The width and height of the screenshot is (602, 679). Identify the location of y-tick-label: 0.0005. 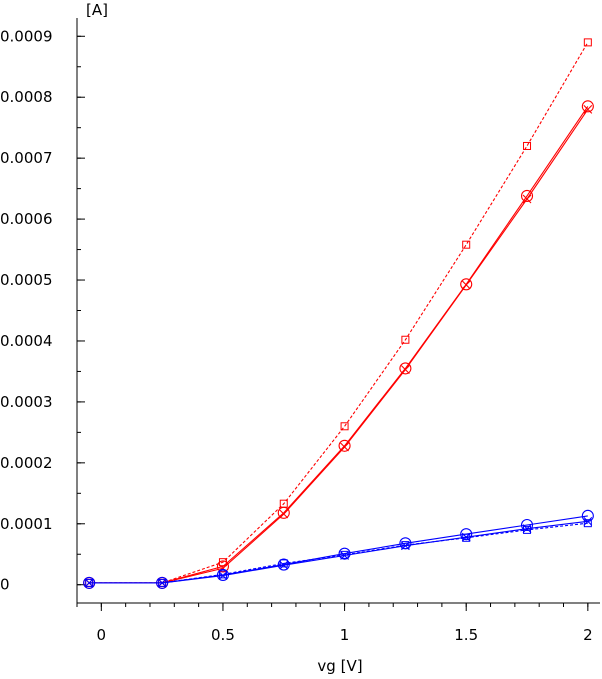
(26, 280).